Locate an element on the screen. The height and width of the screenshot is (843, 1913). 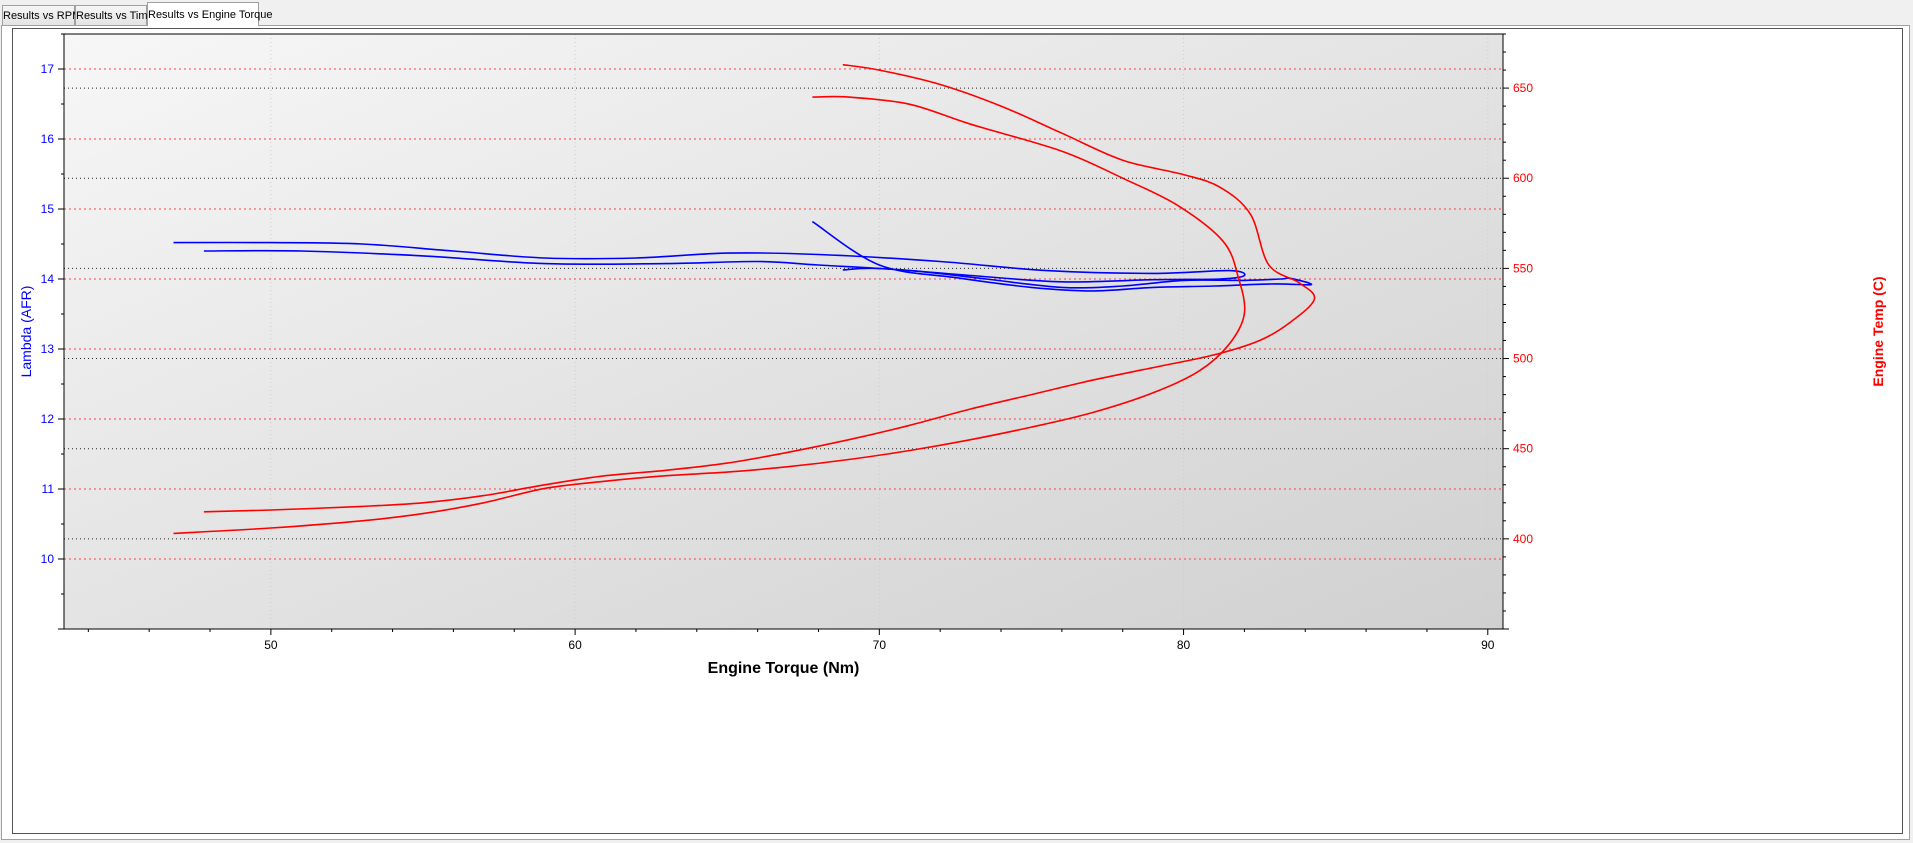
right-tick-label: 400 is located at coordinates (1523, 539).